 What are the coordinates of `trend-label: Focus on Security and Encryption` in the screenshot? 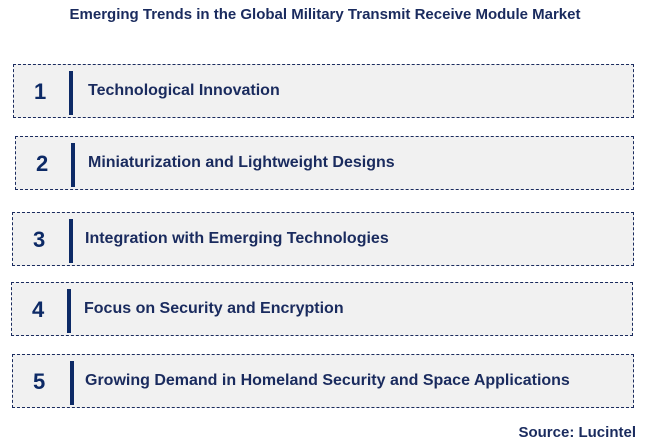 It's located at (214, 308).